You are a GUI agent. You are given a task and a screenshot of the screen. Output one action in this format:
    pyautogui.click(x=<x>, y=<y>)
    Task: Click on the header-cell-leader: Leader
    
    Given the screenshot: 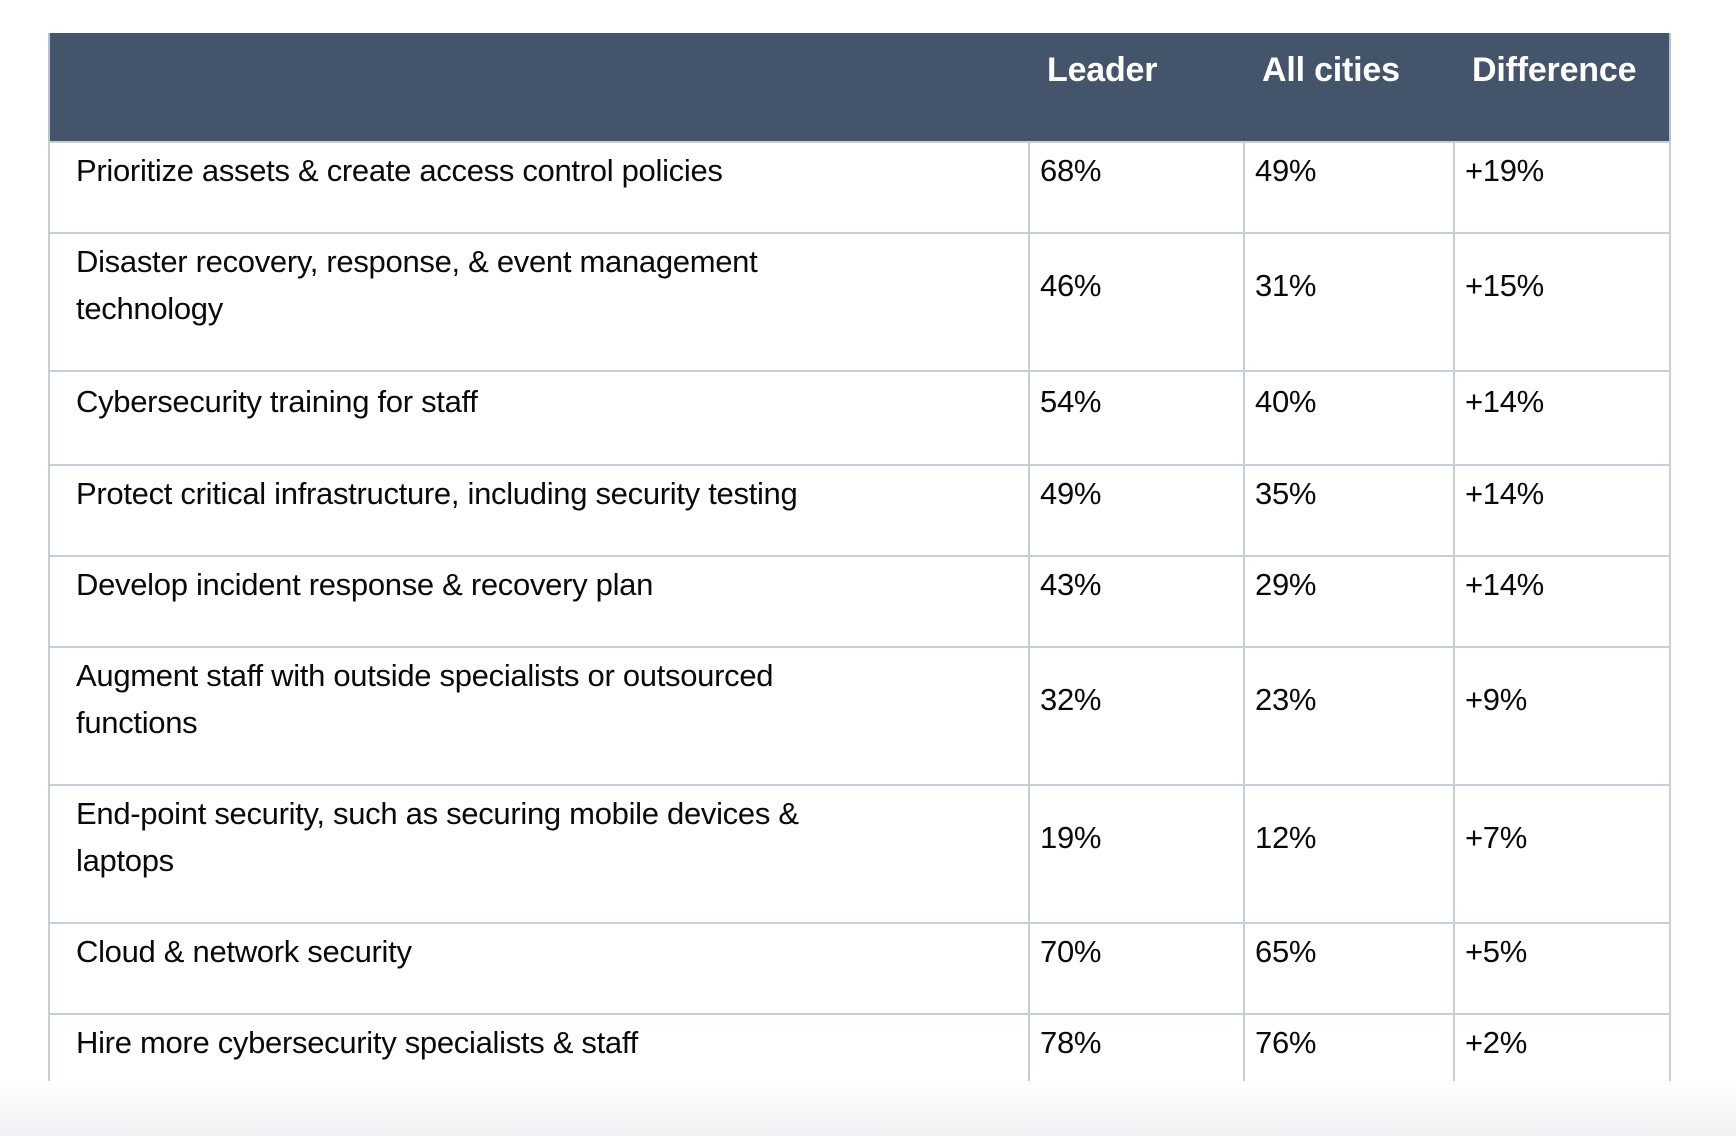 What is the action you would take?
    pyautogui.click(x=1136, y=87)
    